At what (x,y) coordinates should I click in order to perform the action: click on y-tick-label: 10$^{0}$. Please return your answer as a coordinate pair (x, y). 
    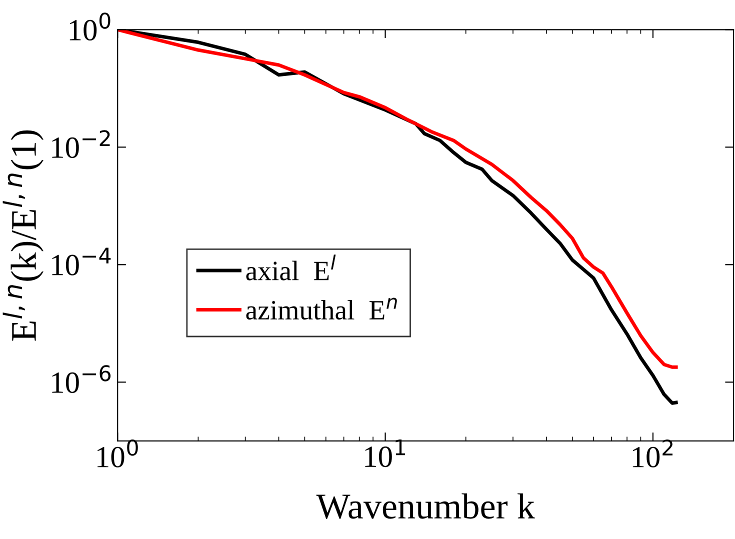
    Looking at the image, I should click on (90, 26).